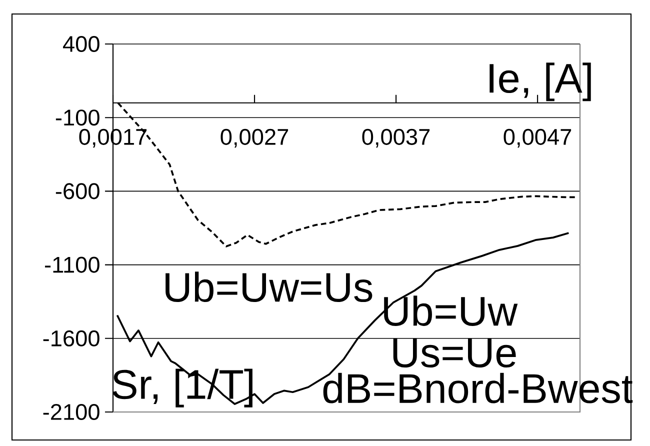 Image resolution: width=650 pixels, height=446 pixels. I want to click on y-tick-label: -2100, so click(71, 412).